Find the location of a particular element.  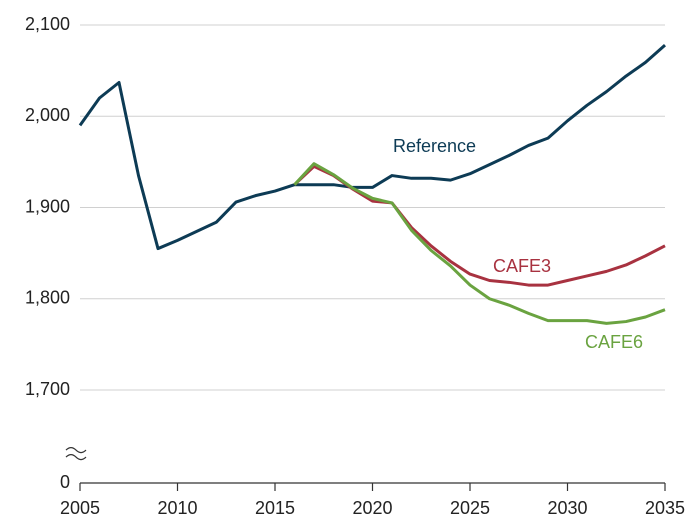

series-label: CAFE6 is located at coordinates (614, 342).